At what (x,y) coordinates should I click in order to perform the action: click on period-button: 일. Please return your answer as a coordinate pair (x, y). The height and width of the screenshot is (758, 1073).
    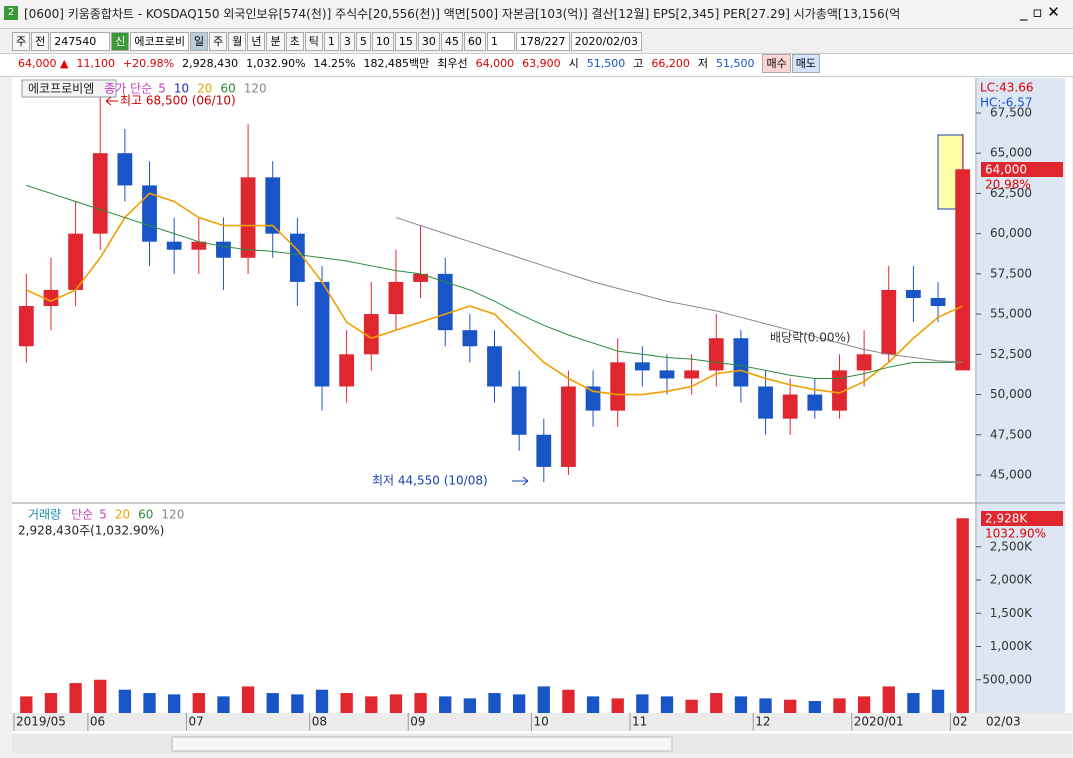
    Looking at the image, I should click on (199, 41).